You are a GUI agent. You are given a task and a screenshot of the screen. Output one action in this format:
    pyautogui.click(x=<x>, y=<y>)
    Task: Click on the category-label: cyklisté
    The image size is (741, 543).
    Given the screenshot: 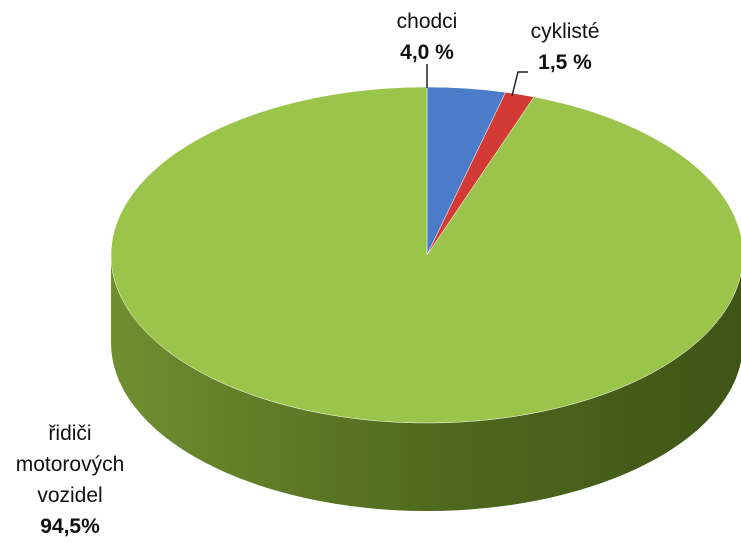 What is the action you would take?
    pyautogui.click(x=565, y=31)
    